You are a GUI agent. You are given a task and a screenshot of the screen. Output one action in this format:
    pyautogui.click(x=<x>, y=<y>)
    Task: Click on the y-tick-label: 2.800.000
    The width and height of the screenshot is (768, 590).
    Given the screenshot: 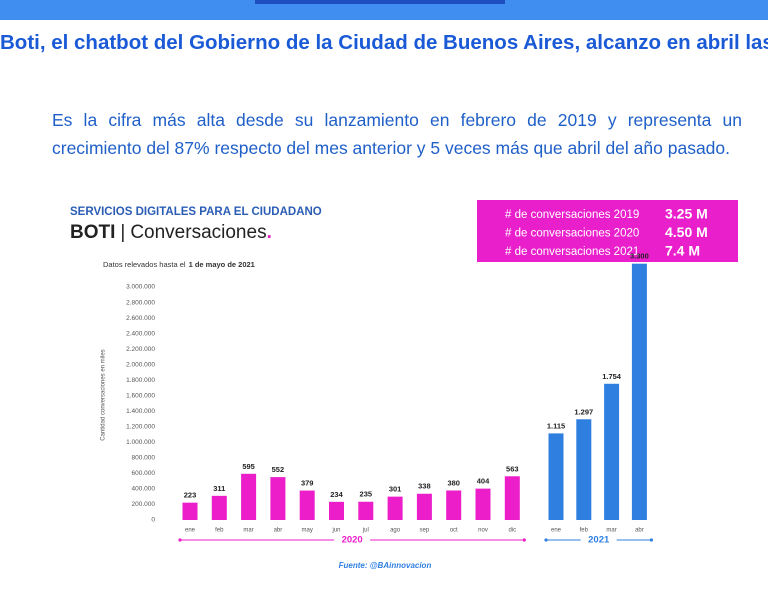 What is the action you would take?
    pyautogui.click(x=140, y=302)
    